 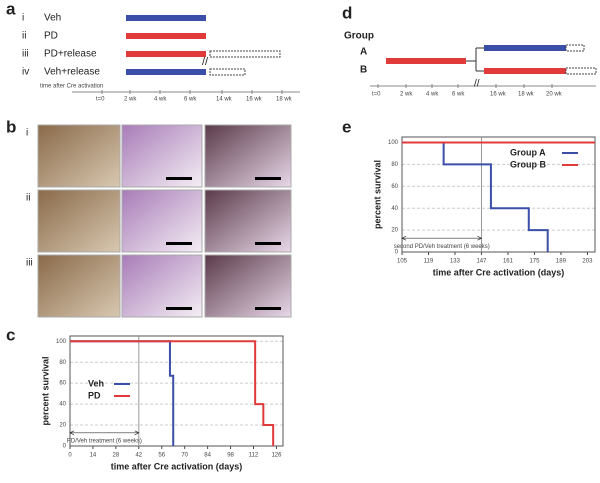 I want to click on panel-label: e, so click(x=346, y=126).